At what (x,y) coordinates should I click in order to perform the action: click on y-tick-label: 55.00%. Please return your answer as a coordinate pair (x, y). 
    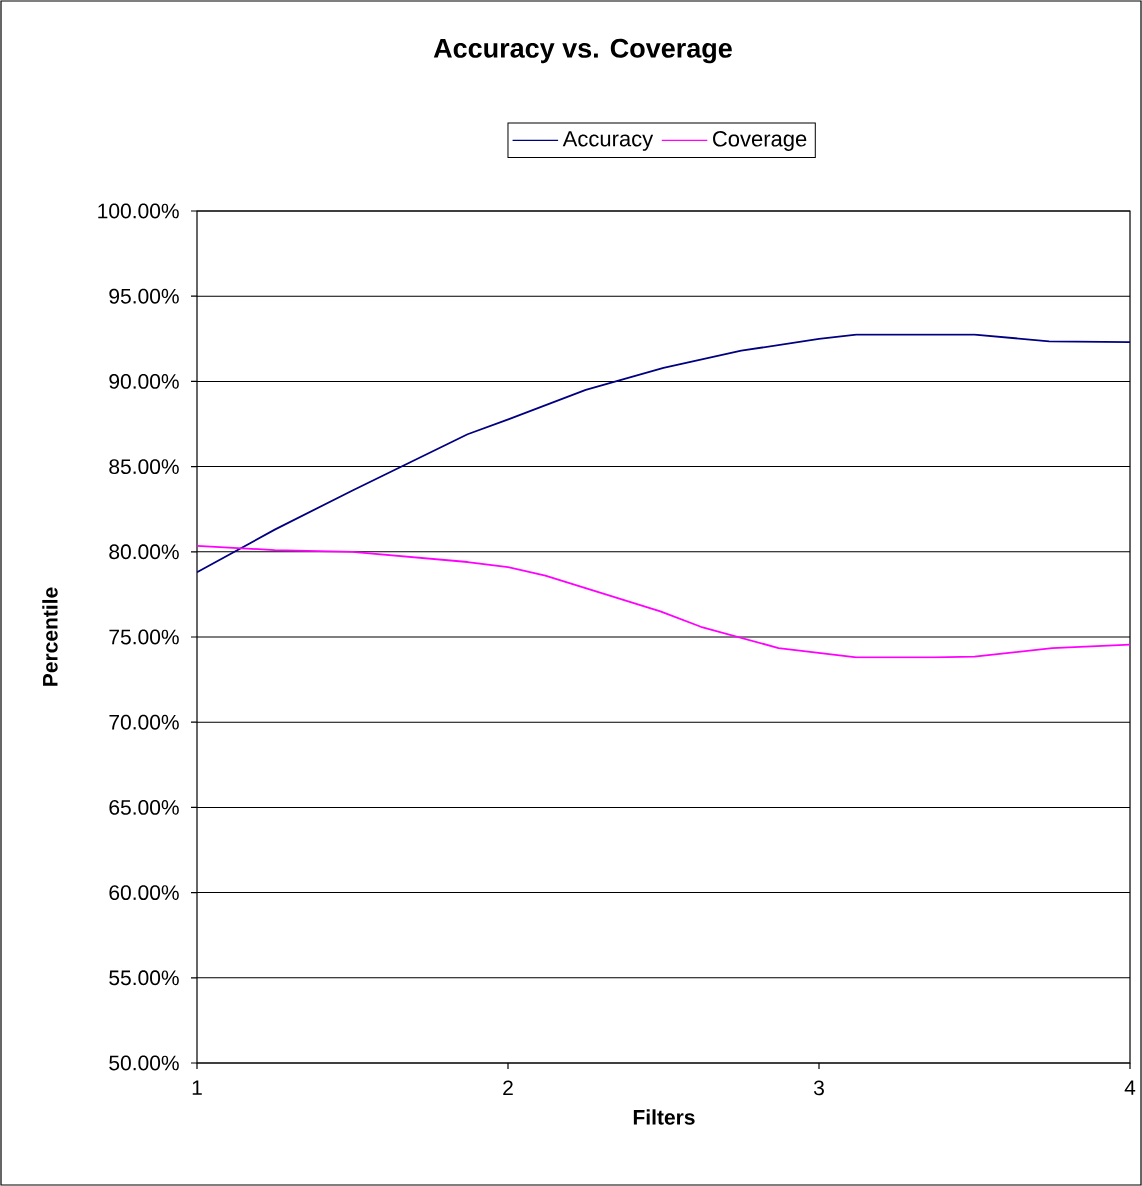
    Looking at the image, I should click on (144, 978).